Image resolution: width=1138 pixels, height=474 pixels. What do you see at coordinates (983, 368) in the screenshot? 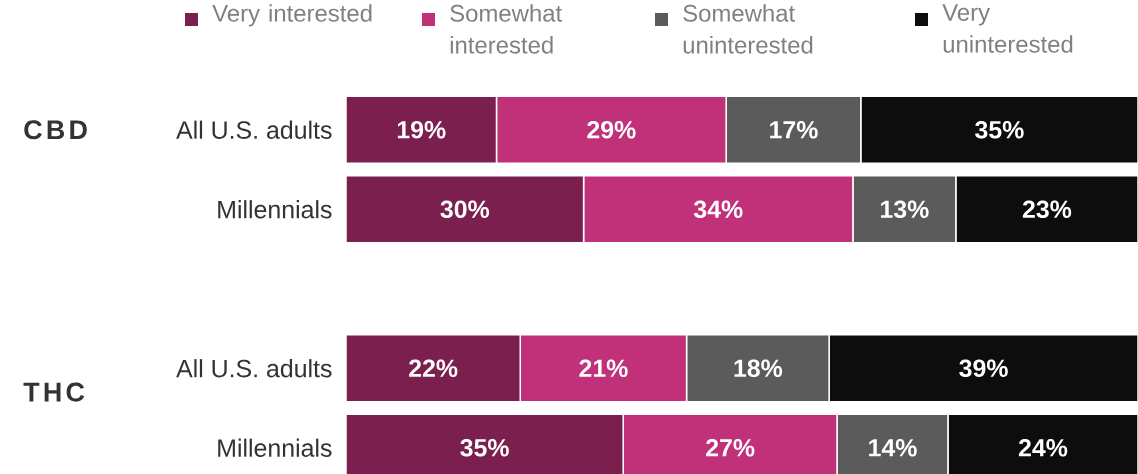
I see `data-label: 39%` at bounding box center [983, 368].